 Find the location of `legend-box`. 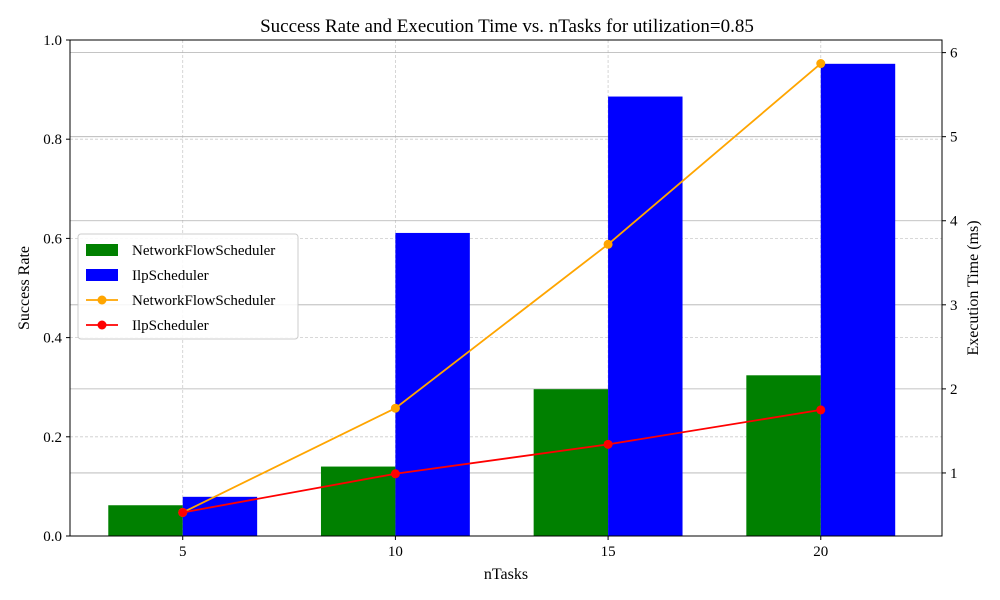

legend-box is located at coordinates (188, 286).